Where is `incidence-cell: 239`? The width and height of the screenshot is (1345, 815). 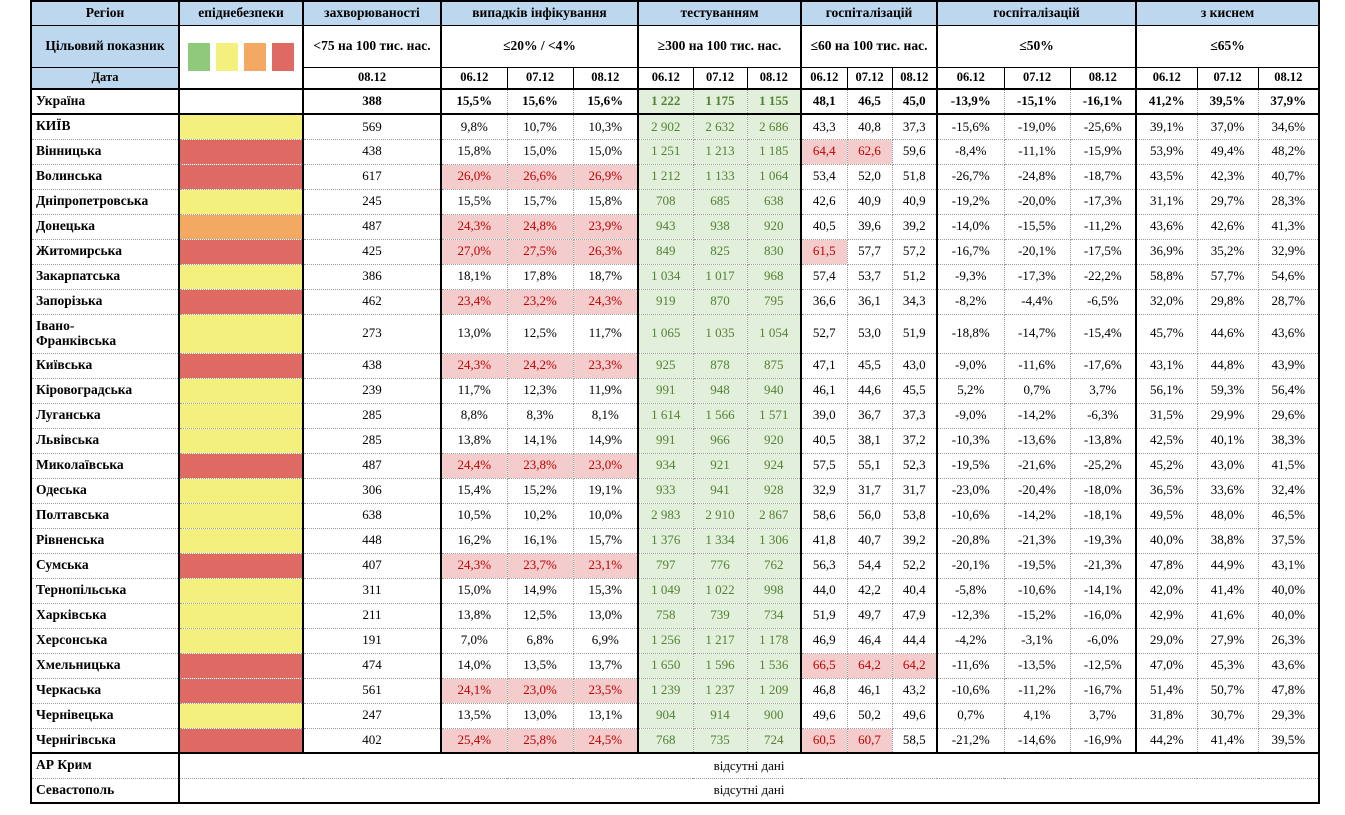 incidence-cell: 239 is located at coordinates (372, 390).